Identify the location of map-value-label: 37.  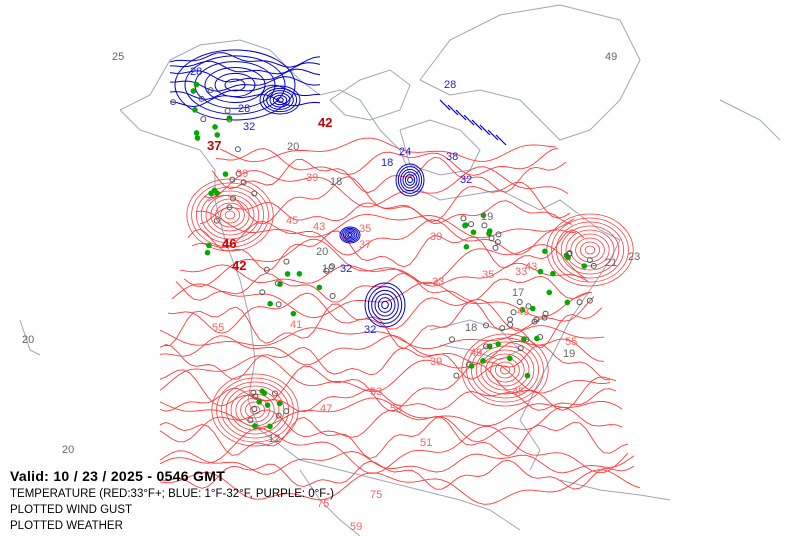
(365, 245).